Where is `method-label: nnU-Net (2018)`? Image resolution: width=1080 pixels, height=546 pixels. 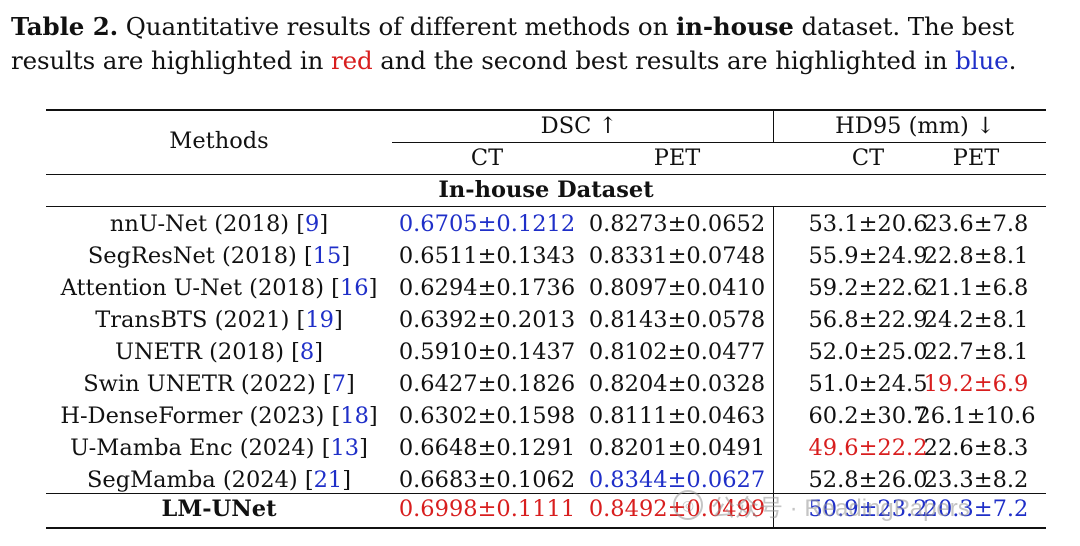 method-label: nnU-Net (2018) is located at coordinates (203, 224).